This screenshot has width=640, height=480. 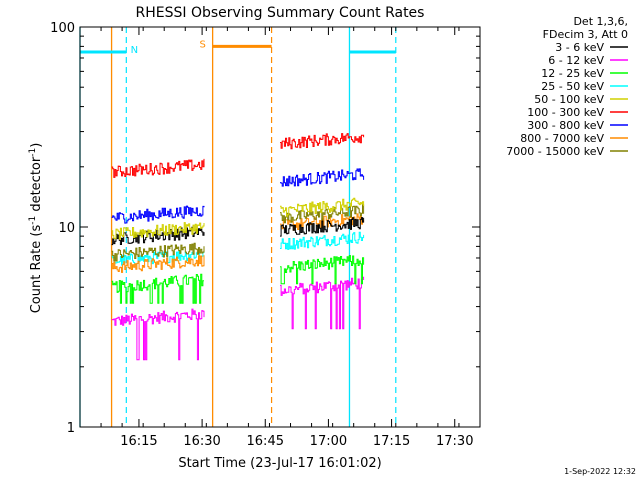 What do you see at coordinates (579, 47) in the screenshot?
I see `legend-label-0: 3 - 6 keV` at bounding box center [579, 47].